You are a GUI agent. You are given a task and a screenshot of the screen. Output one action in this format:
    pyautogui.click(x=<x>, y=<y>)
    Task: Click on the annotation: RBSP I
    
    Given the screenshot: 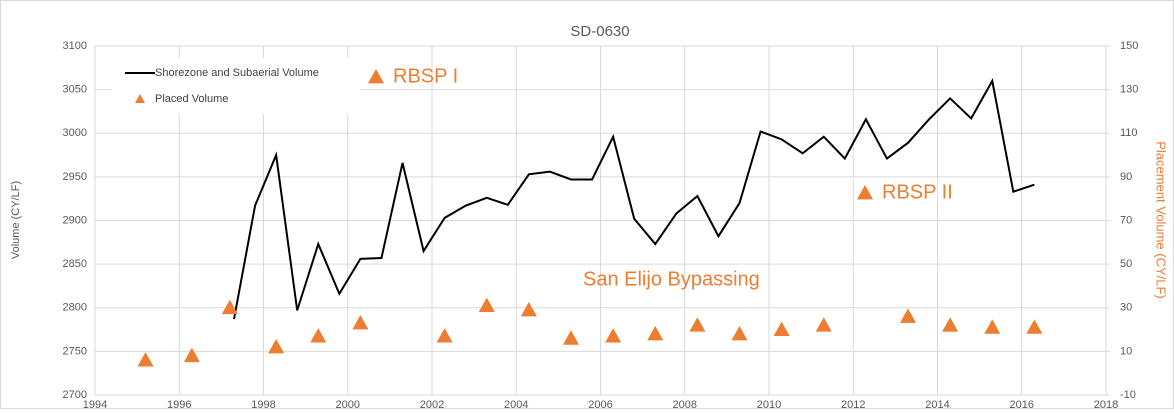 What is the action you would take?
    pyautogui.click(x=425, y=76)
    